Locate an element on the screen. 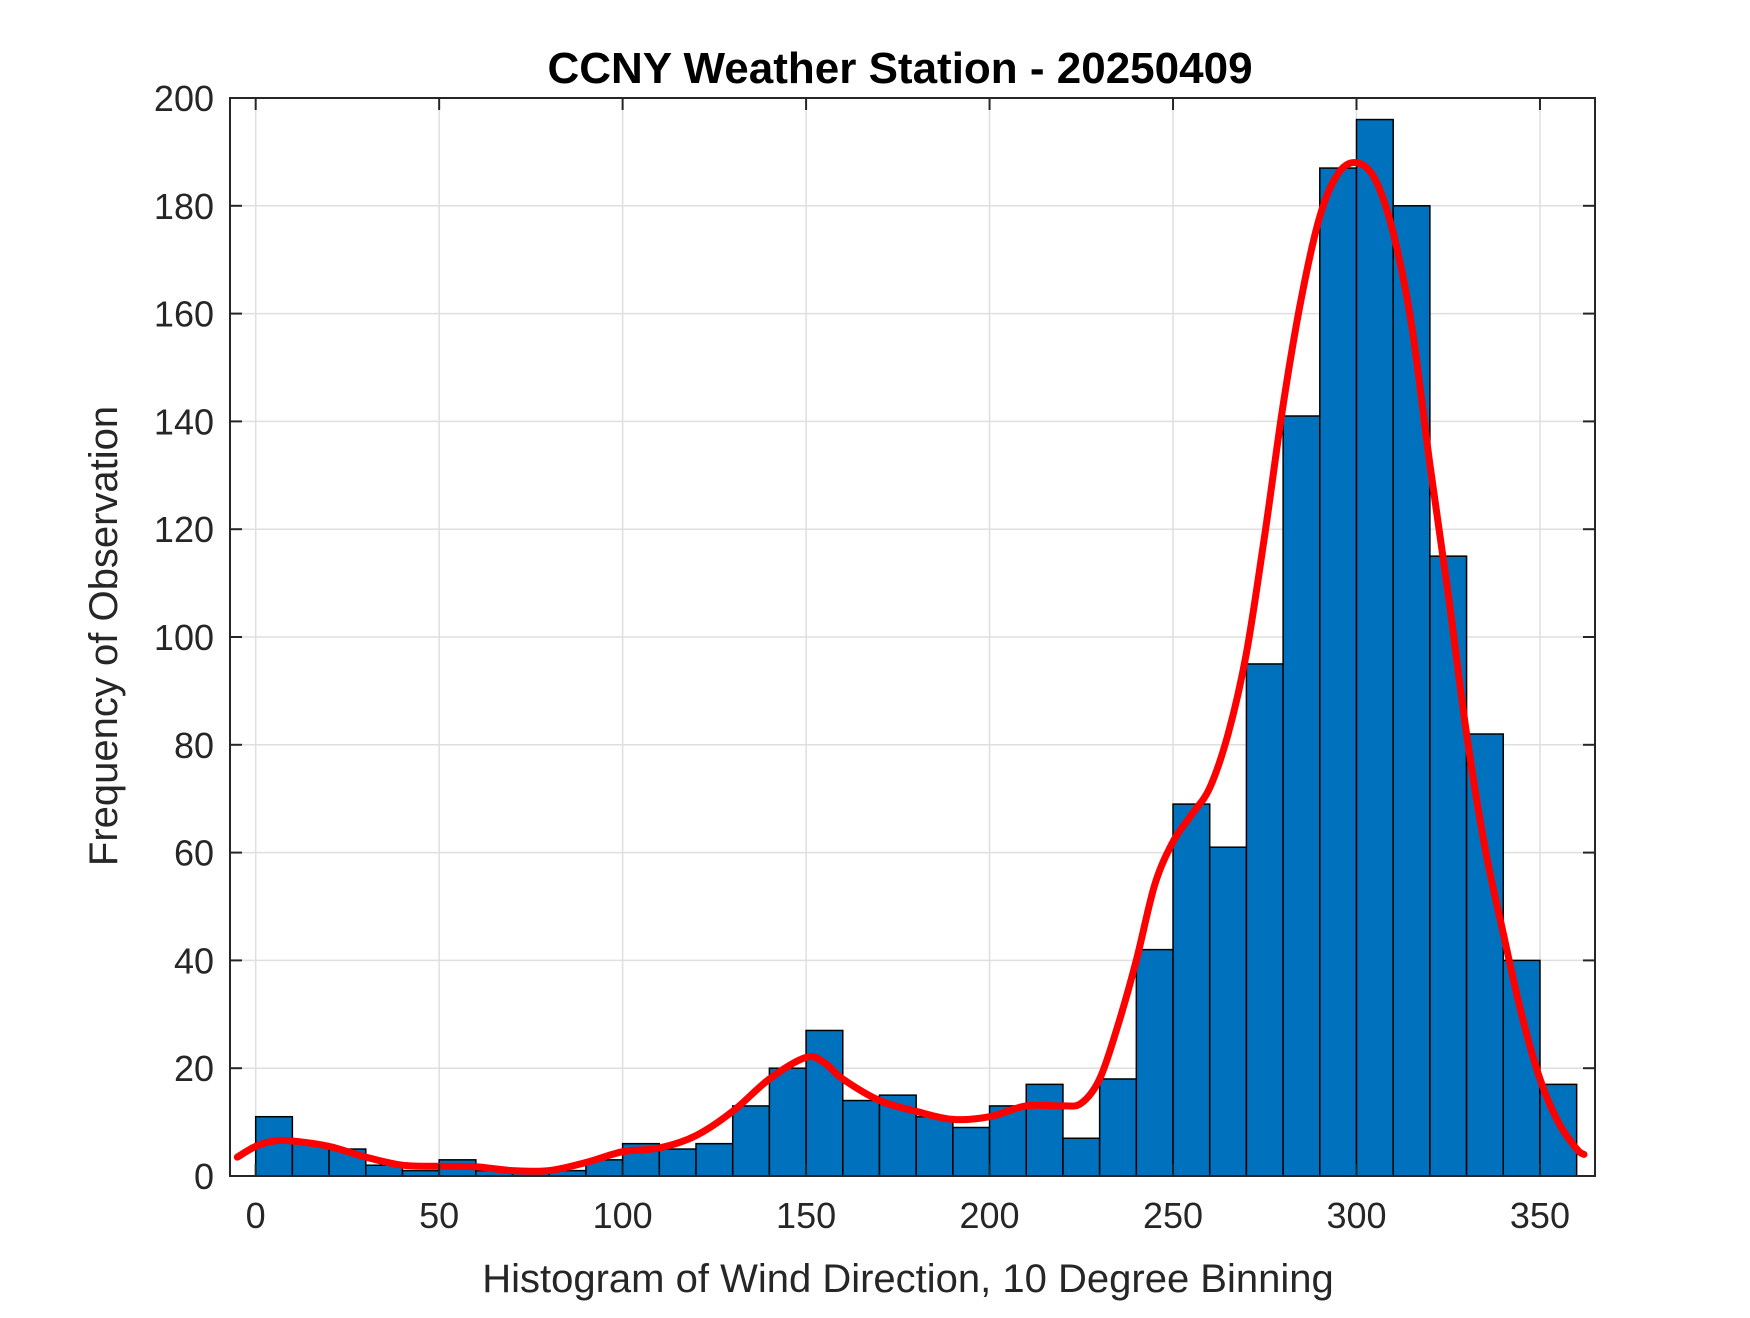 The image size is (1750, 1318). y-tick-label: 200 is located at coordinates (184, 98).